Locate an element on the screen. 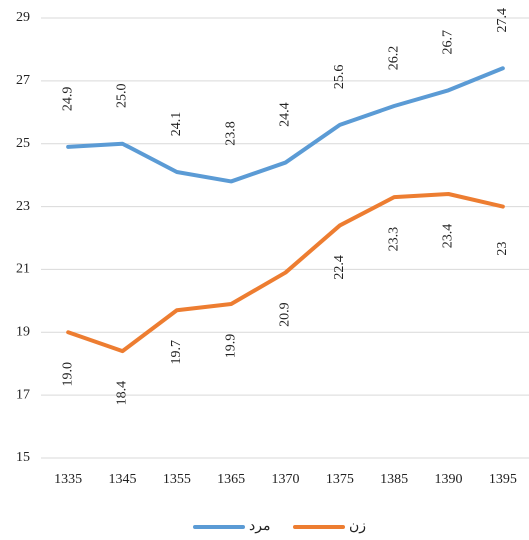 The image size is (529, 540). x-tick-label: 1345 is located at coordinates (123, 479).